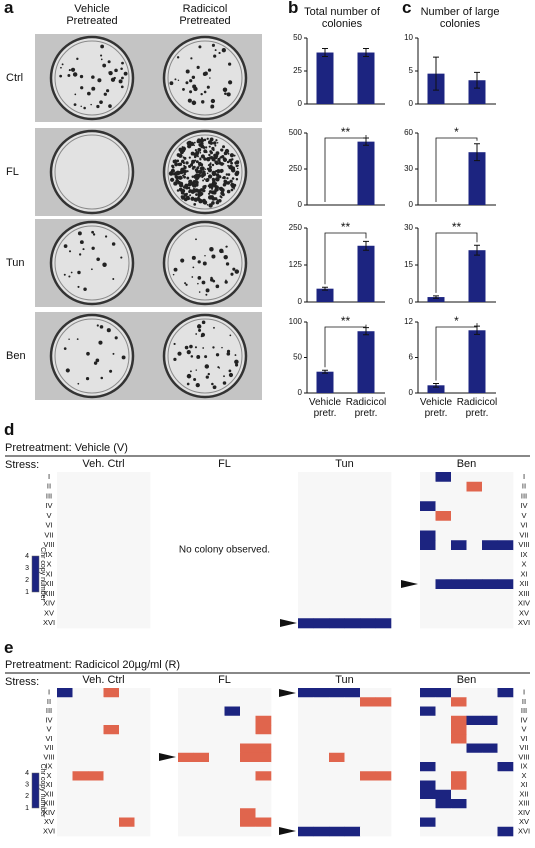 The width and height of the screenshot is (535, 848). Describe the element at coordinates (325, 408) in the screenshot. I see `x-tick-label: Vehicle pretr.` at that location.